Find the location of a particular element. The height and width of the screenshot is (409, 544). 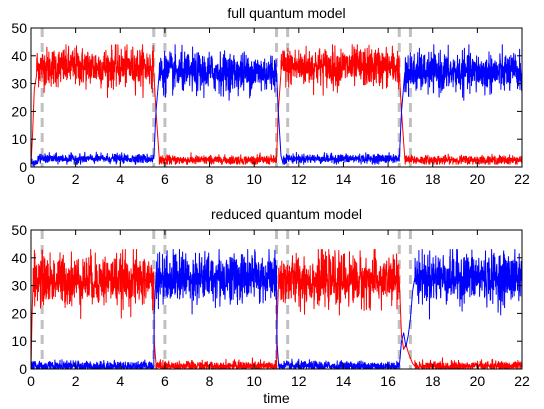

chart-title: reduced quantum model is located at coordinates (286, 214).